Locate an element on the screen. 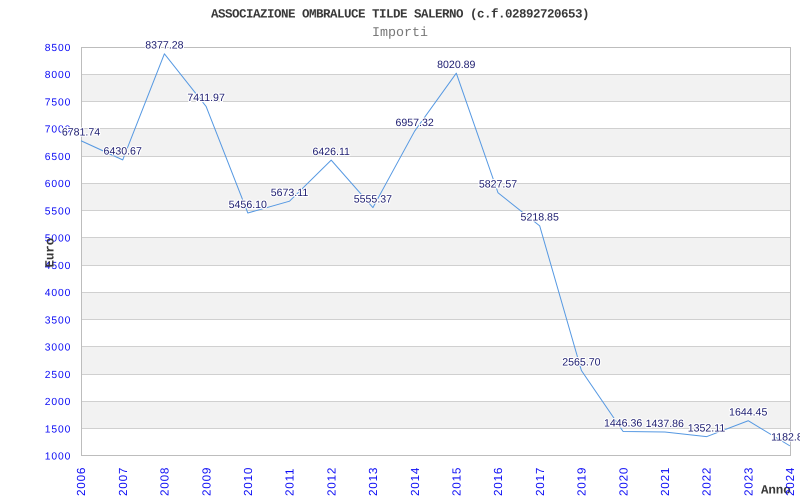 This screenshot has width=800, height=500. svg-text: 2011 is located at coordinates (290, 482).